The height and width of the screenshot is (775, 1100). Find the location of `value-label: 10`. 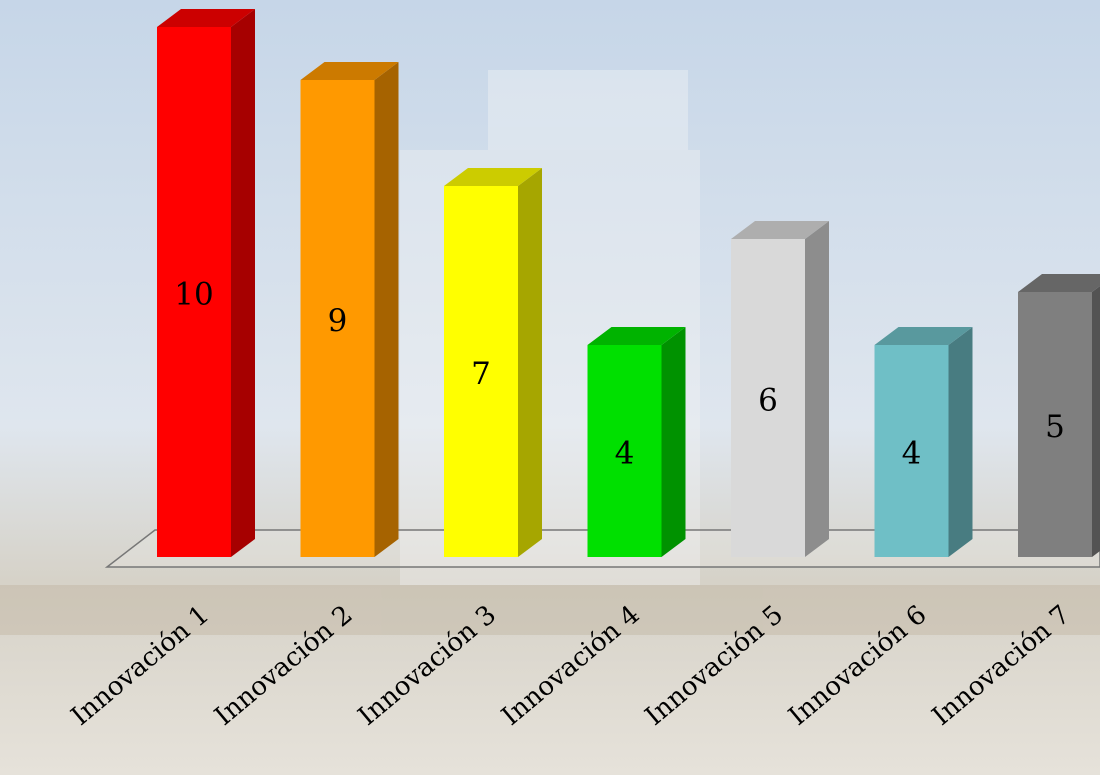

value-label: 10 is located at coordinates (193, 295).